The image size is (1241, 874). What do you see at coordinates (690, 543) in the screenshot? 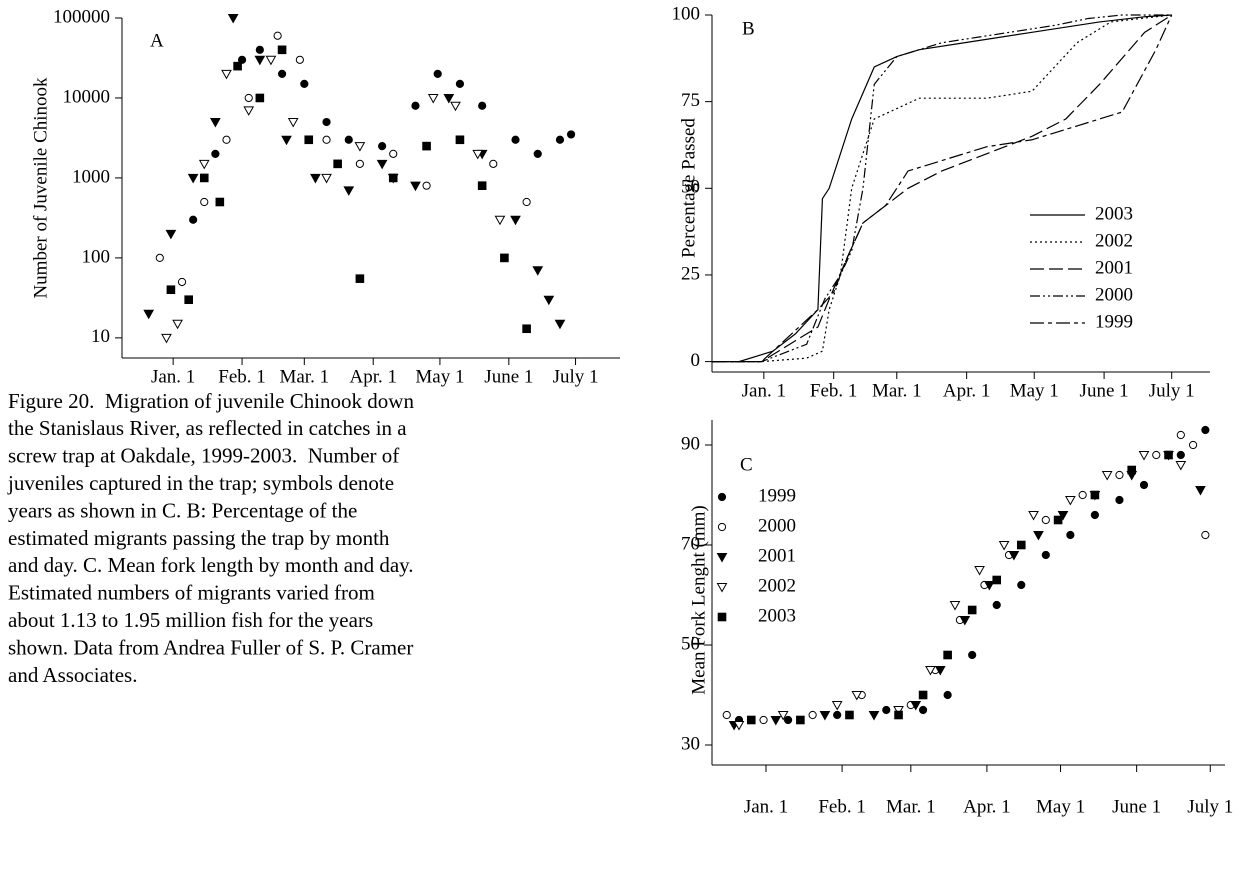
I see `y-tick-label: 70` at bounding box center [690, 543].